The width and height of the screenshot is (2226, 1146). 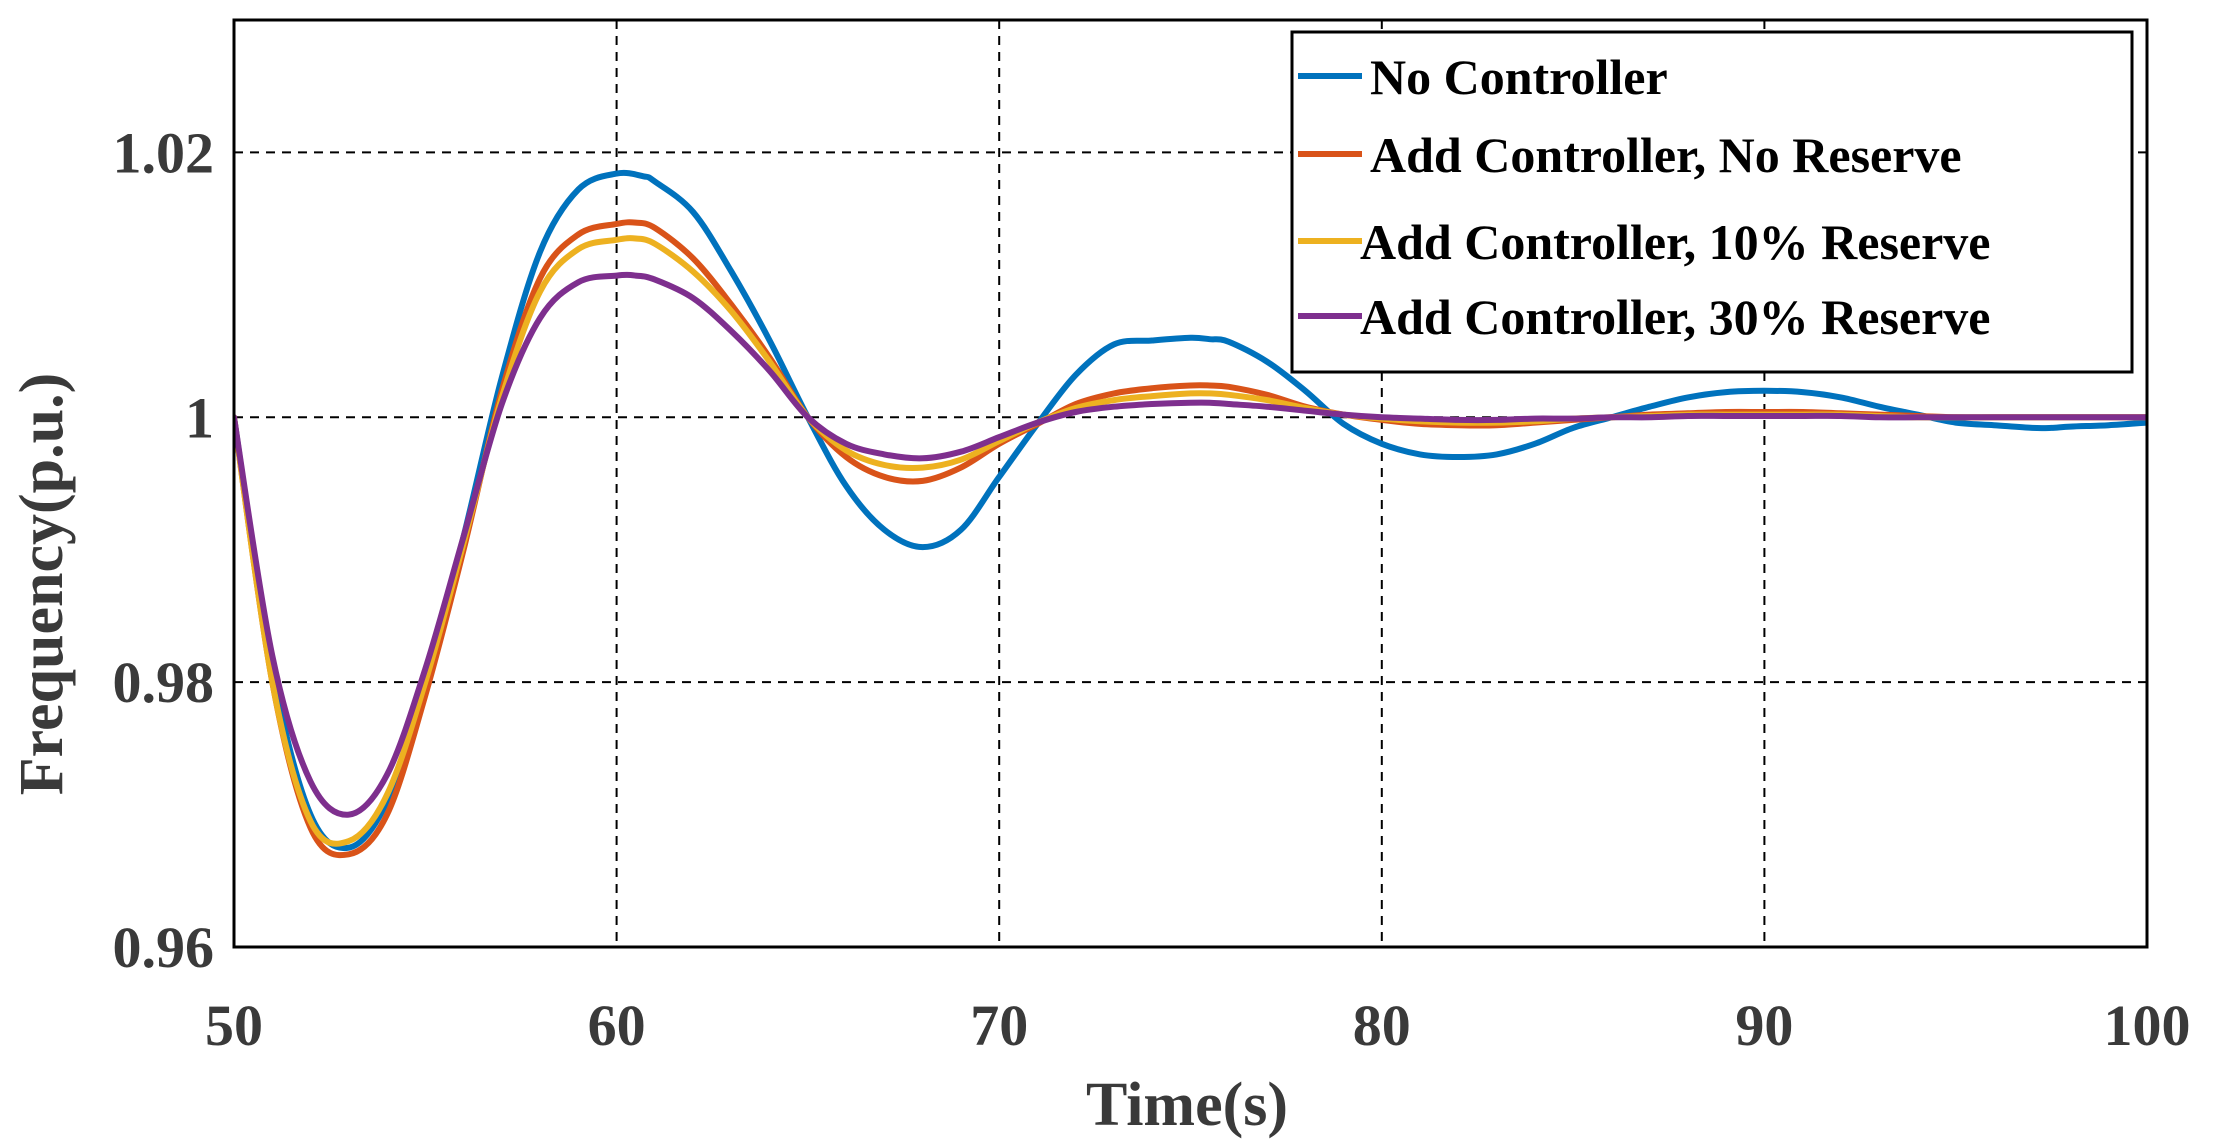 I want to click on x-axis-label: Time(s), so click(x=1187, y=1105).